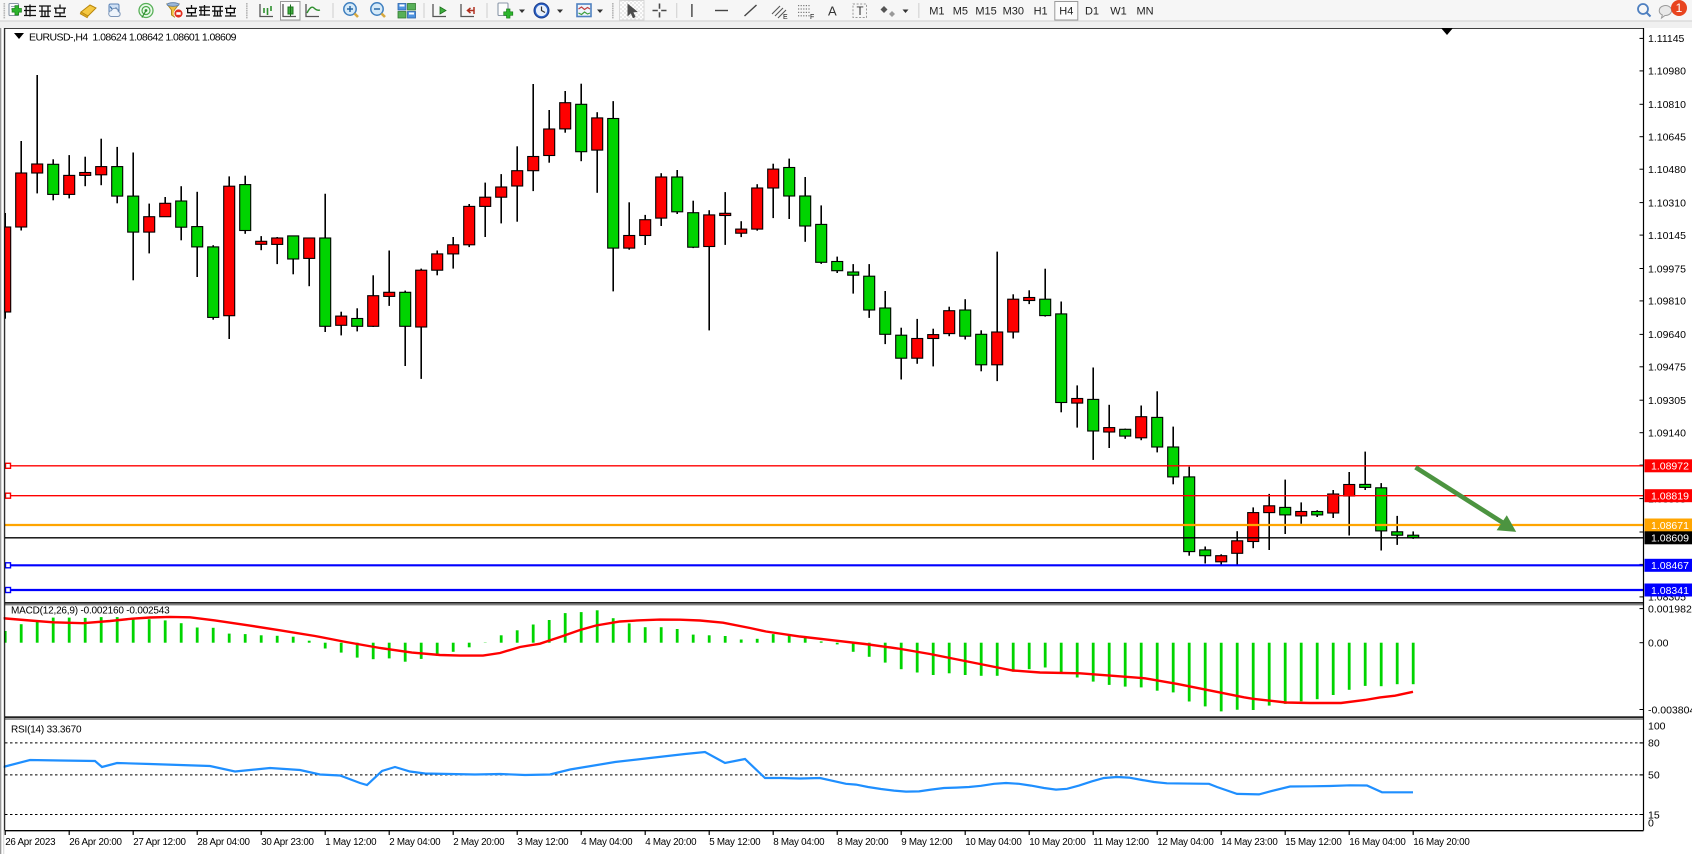  Describe the element at coordinates (1013, 12) in the screenshot. I see `svg-text: M30` at that location.